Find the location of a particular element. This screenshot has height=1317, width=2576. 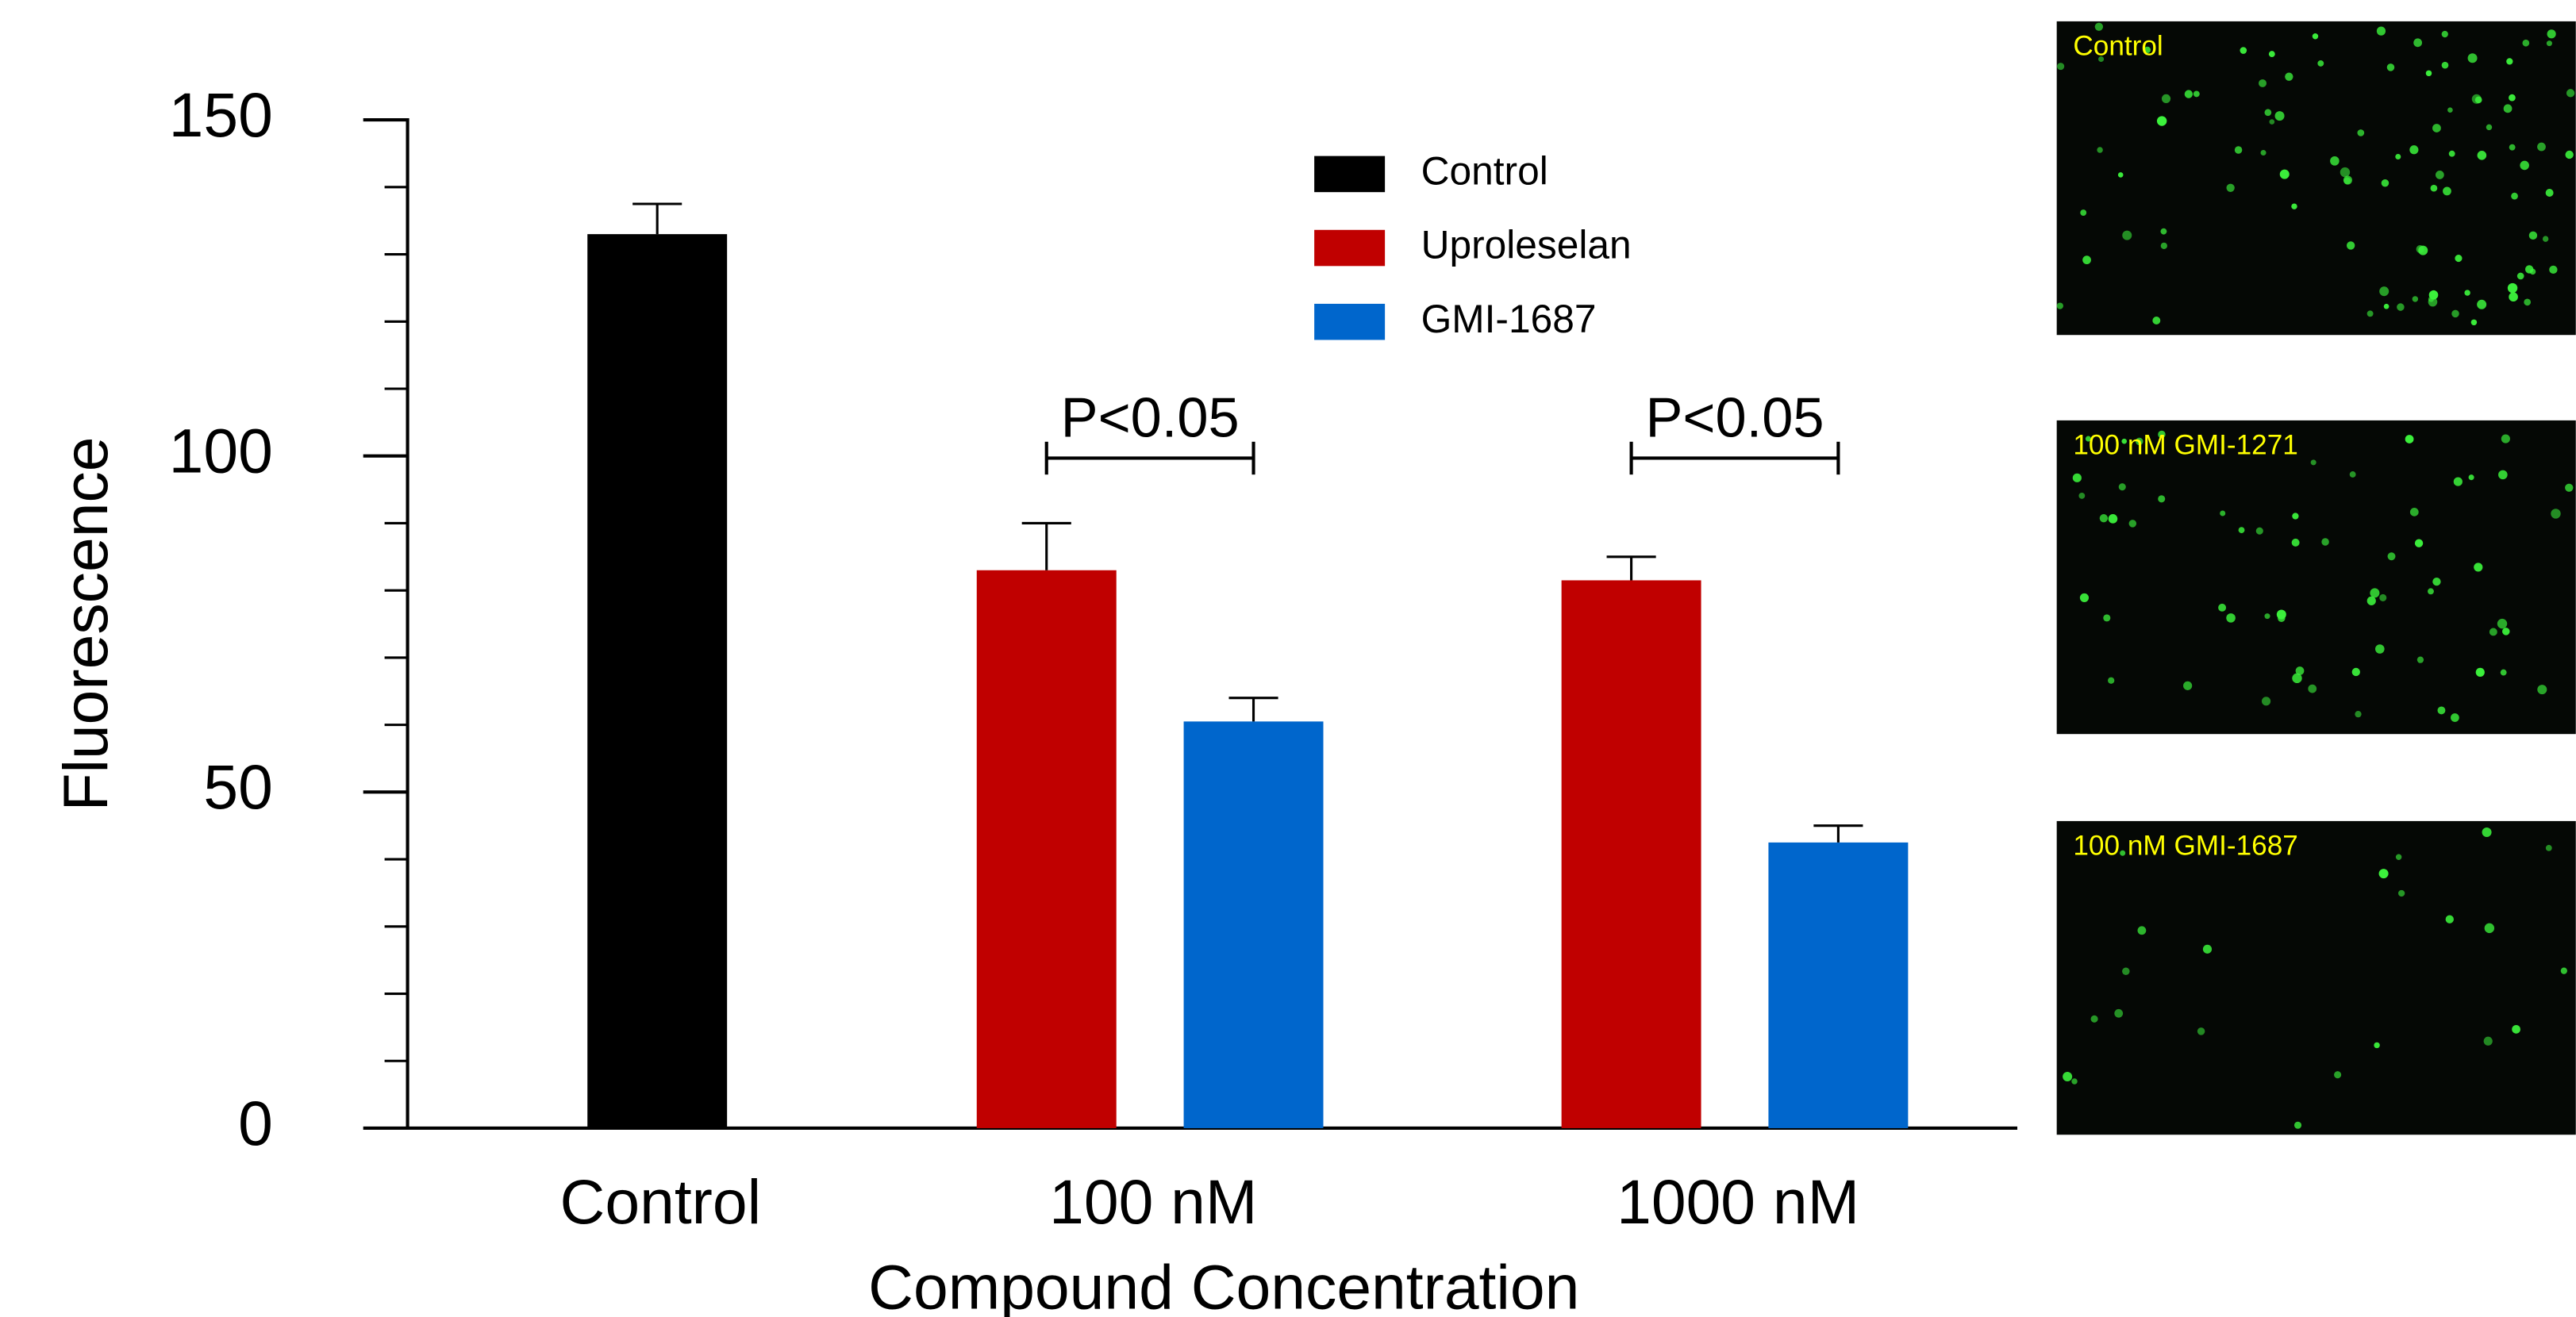

y-tick-label: 150 is located at coordinates (221, 115).